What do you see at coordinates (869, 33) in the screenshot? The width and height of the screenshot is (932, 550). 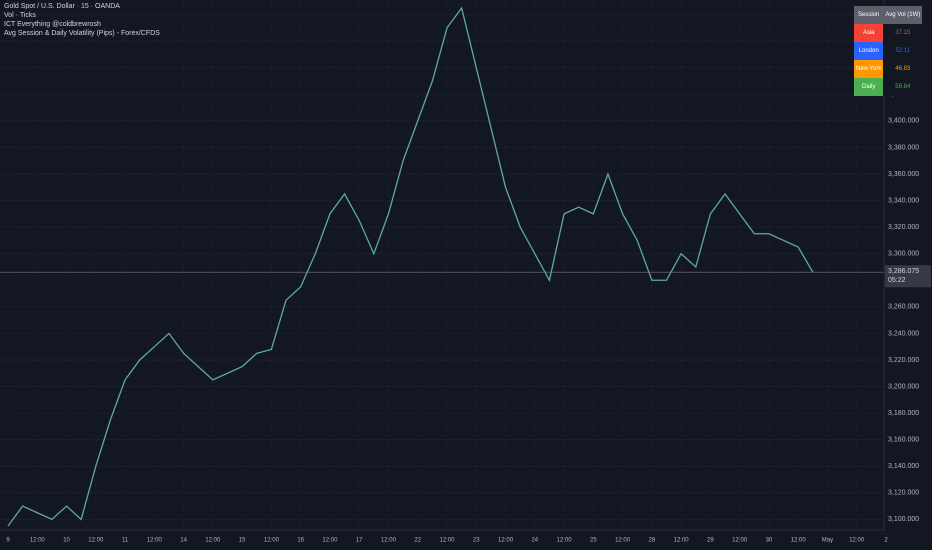 I see `session-cell: Asia` at bounding box center [869, 33].